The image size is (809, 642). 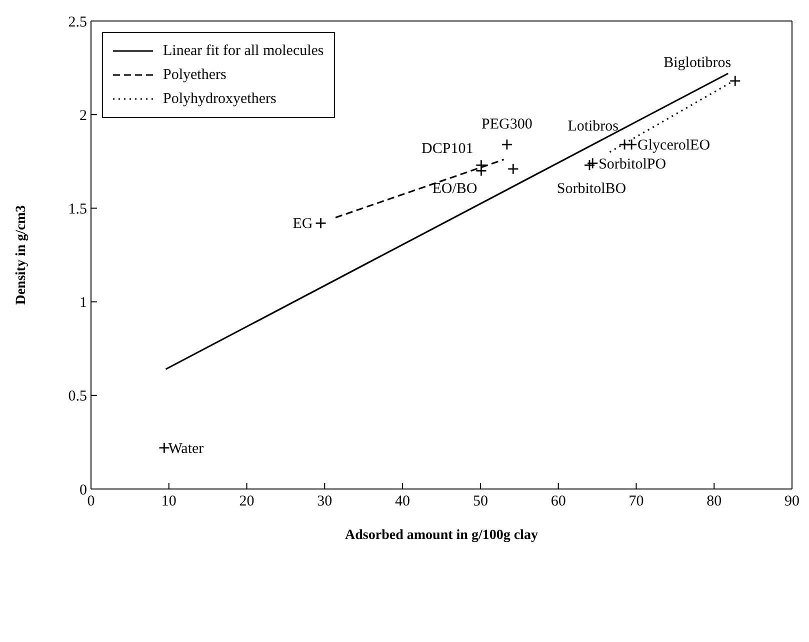 I want to click on x-axis-title: Adsorbed amount in g/100g clay, so click(x=441, y=535).